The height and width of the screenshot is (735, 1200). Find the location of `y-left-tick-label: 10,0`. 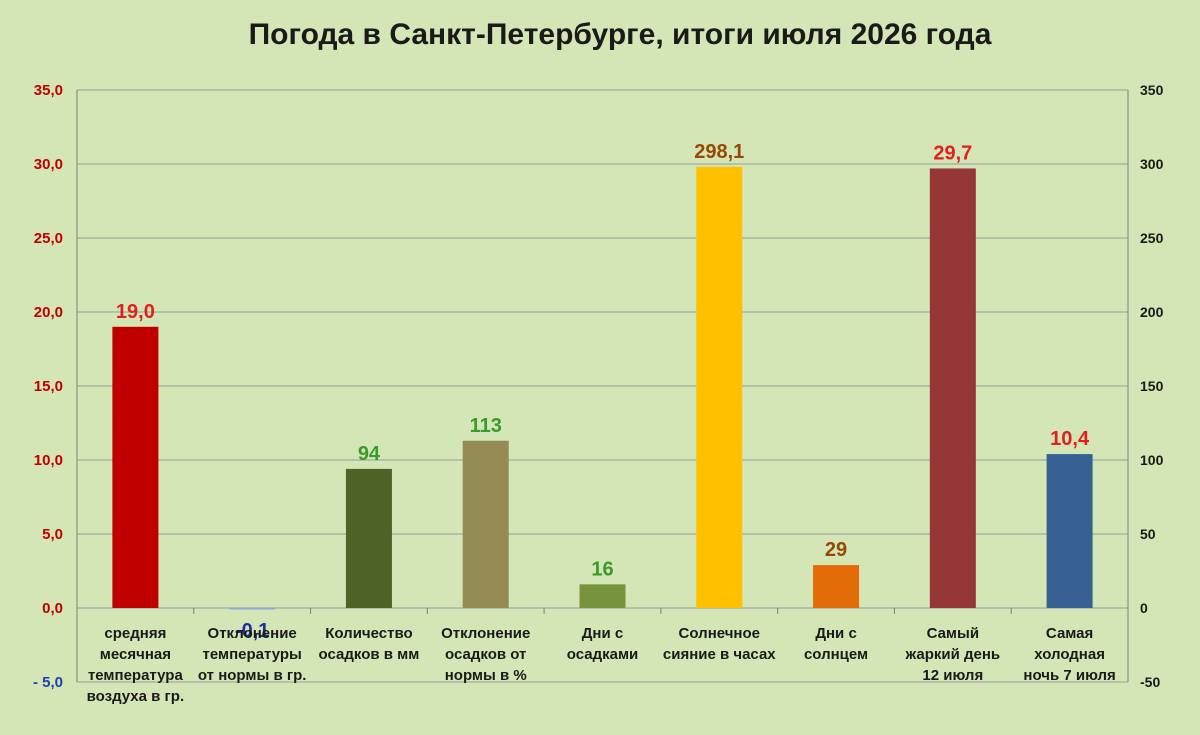

y-left-tick-label: 10,0 is located at coordinates (48, 460).